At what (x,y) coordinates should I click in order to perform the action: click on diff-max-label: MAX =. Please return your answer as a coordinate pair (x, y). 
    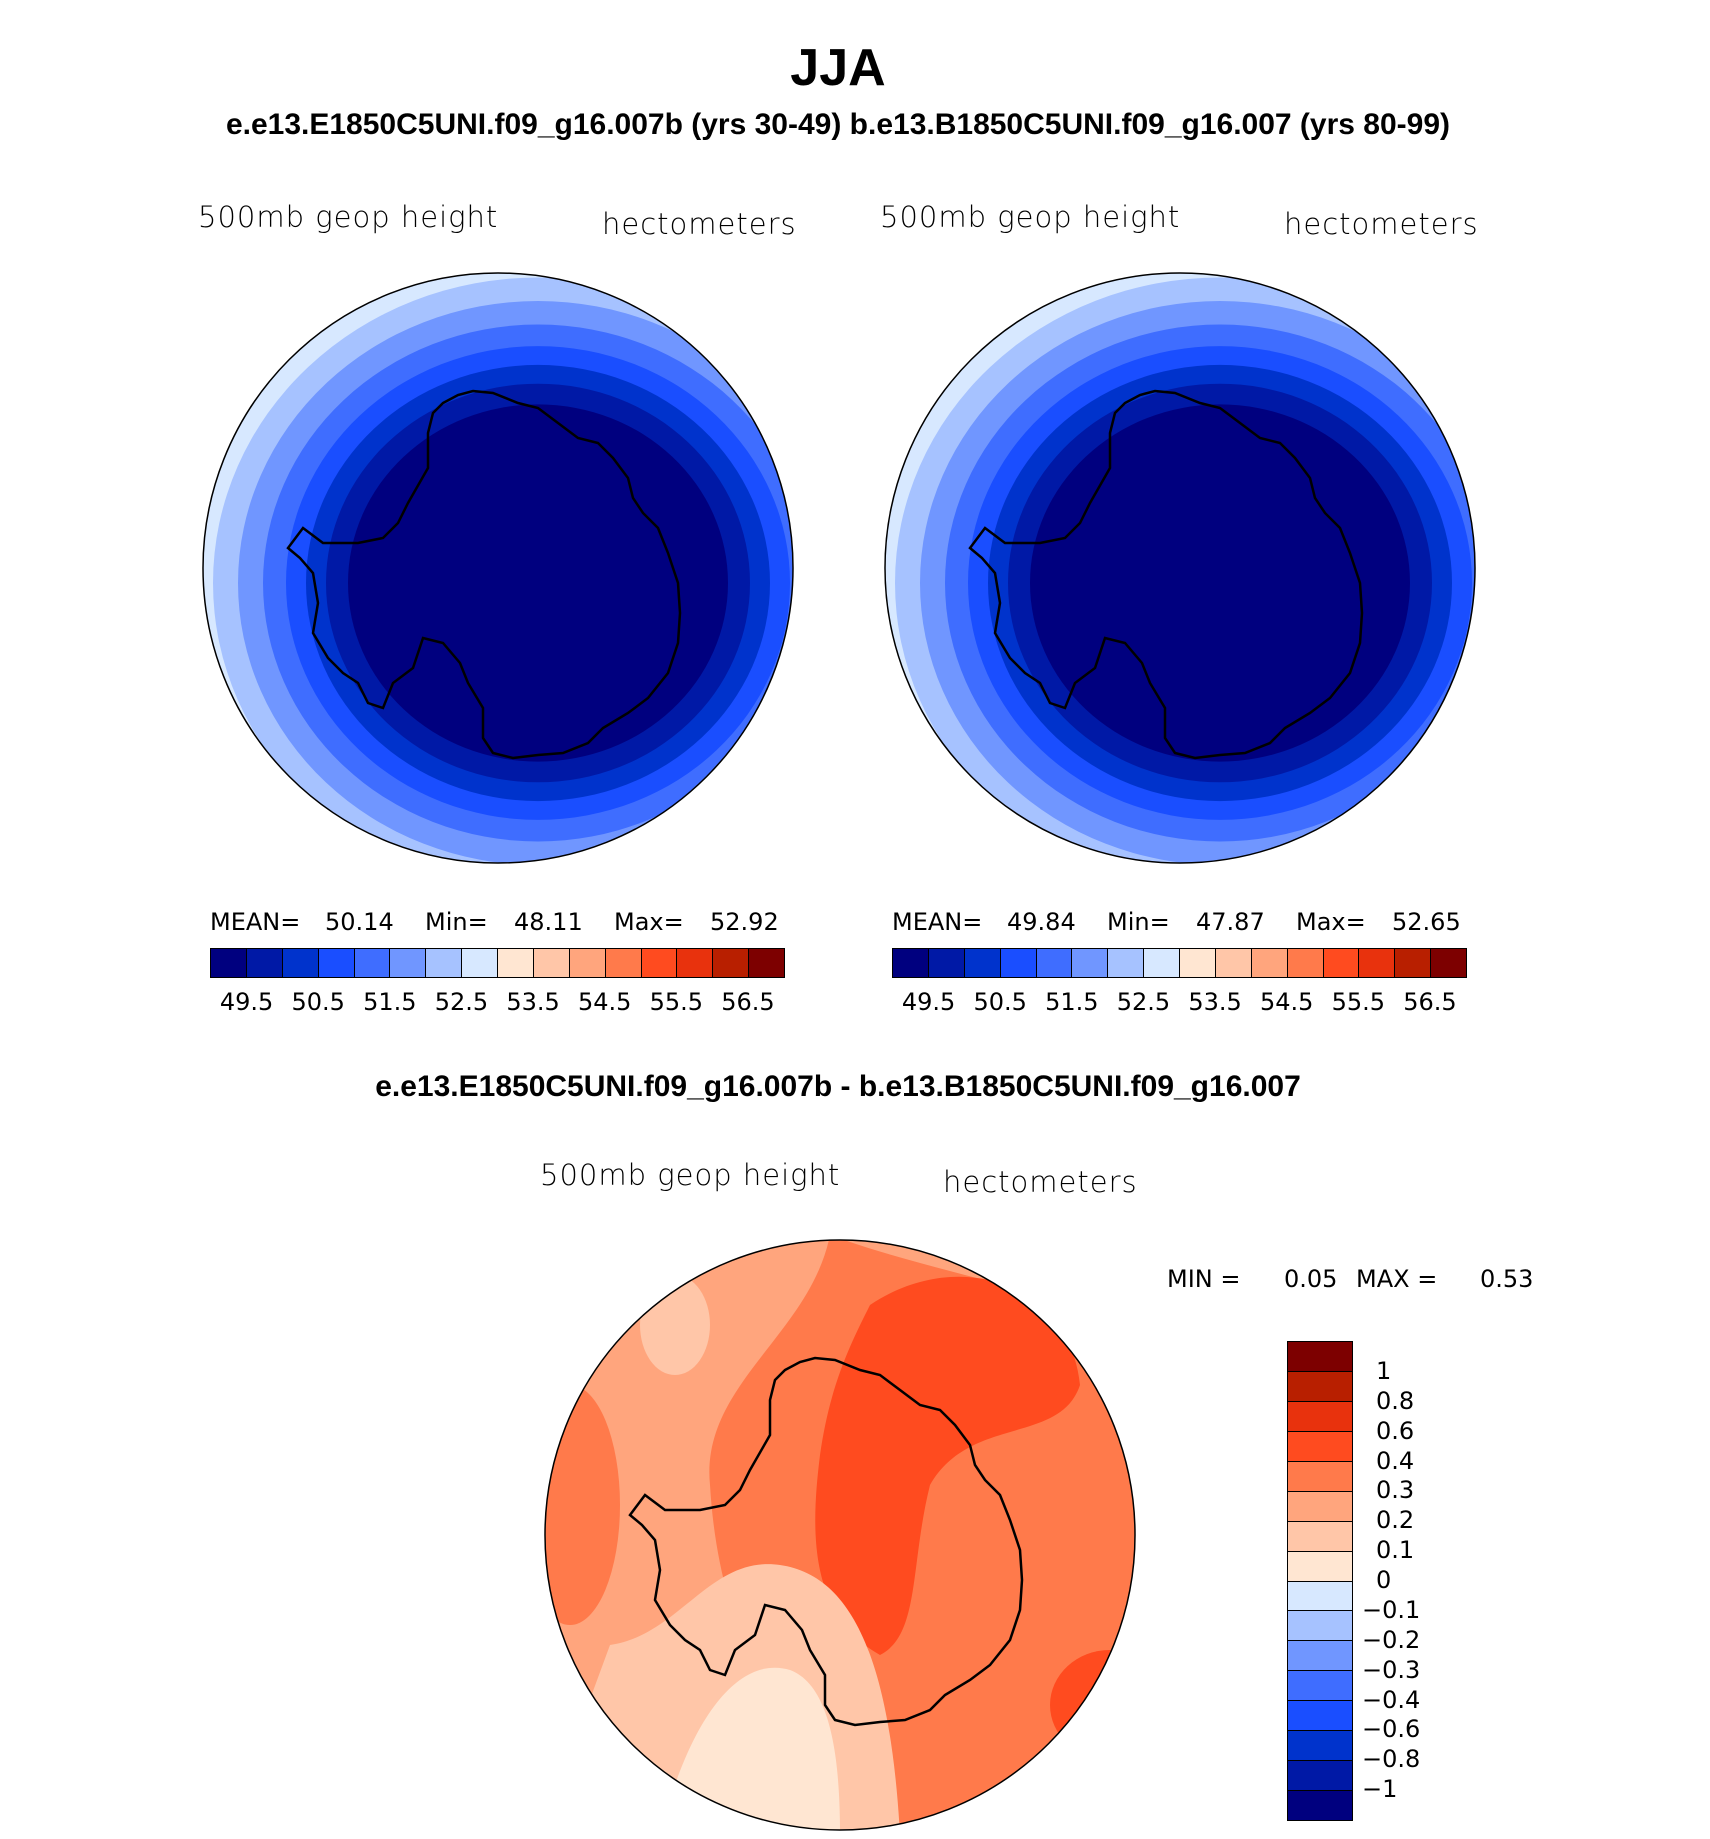
    Looking at the image, I should click on (1397, 1279).